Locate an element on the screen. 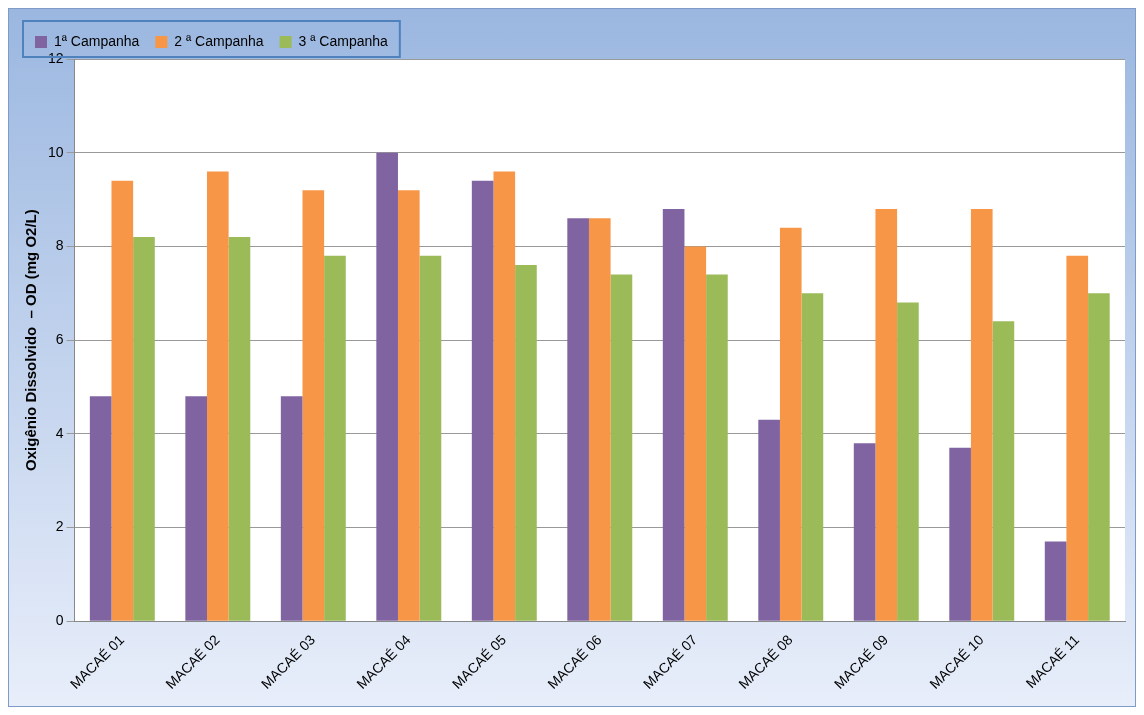 This screenshot has height=715, width=1144. y-tick-label: 4 is located at coordinates (59, 432).